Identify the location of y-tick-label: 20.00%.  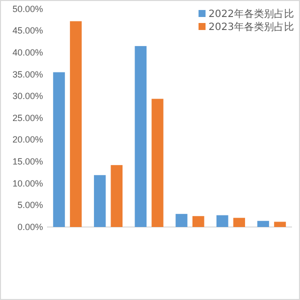
(27, 139).